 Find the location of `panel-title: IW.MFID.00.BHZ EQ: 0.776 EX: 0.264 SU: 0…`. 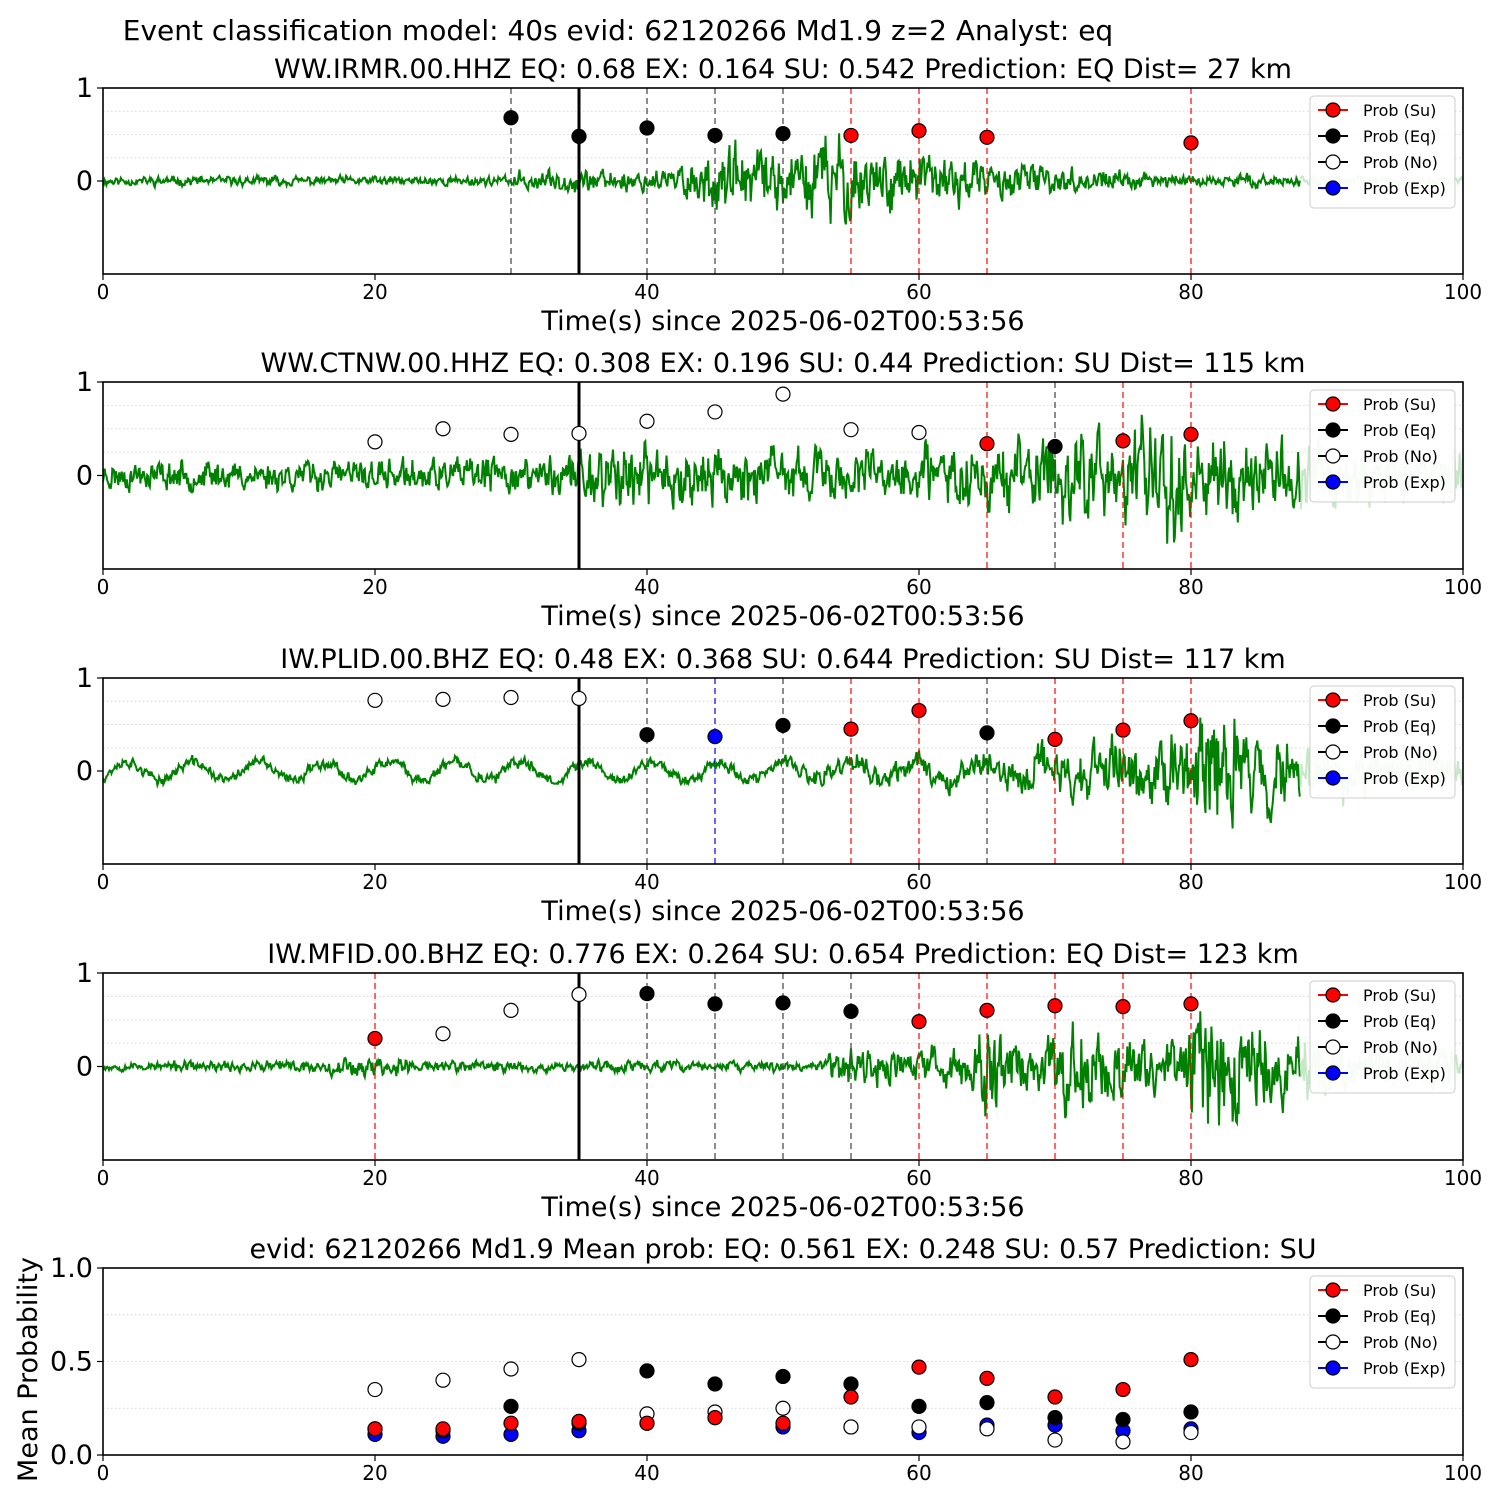

panel-title: IW.MFID.00.BHZ EQ: 0.776 EX: 0.264 SU: 0… is located at coordinates (783, 954).